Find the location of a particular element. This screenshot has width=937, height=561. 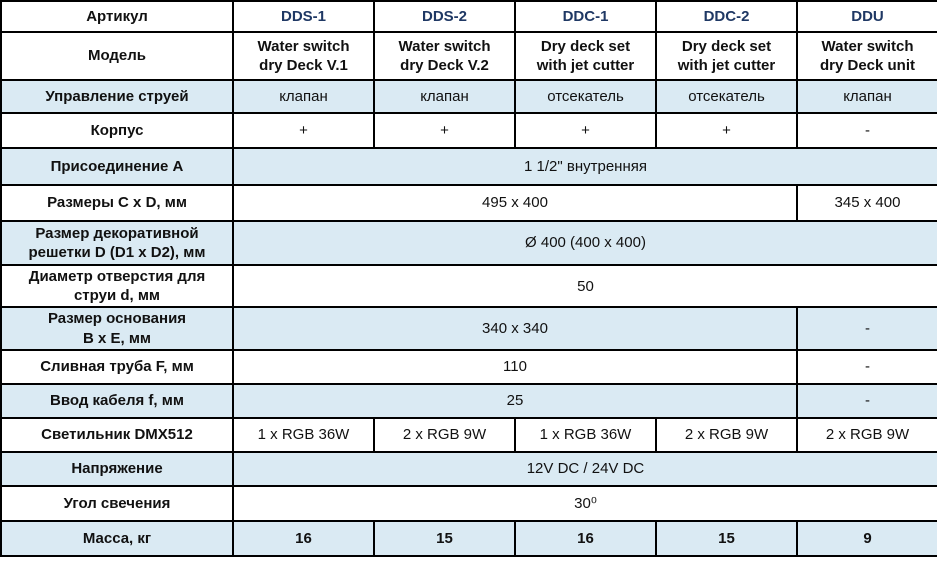

row-label: Управление струей is located at coordinates (117, 96).